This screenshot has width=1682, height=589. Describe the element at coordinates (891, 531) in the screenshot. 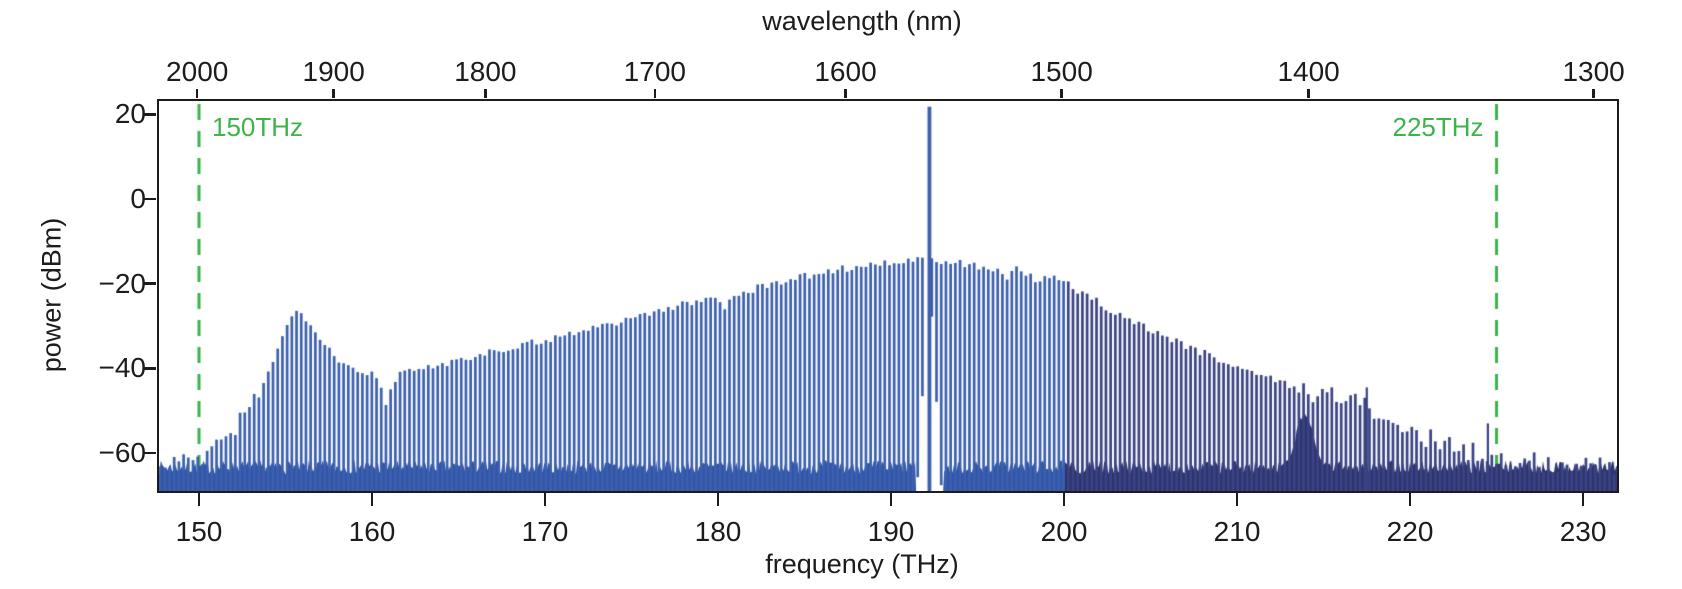

I see `x-axis-tick-label: 190` at that location.